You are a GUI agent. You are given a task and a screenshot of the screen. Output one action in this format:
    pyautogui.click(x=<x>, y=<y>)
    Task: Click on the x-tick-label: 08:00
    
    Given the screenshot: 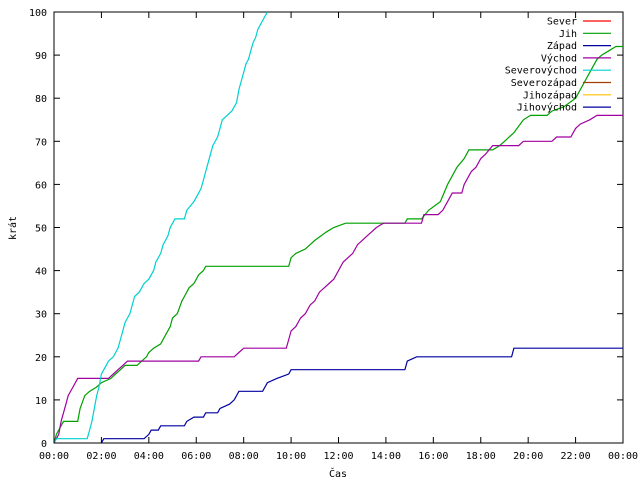 What is the action you would take?
    pyautogui.click(x=244, y=456)
    